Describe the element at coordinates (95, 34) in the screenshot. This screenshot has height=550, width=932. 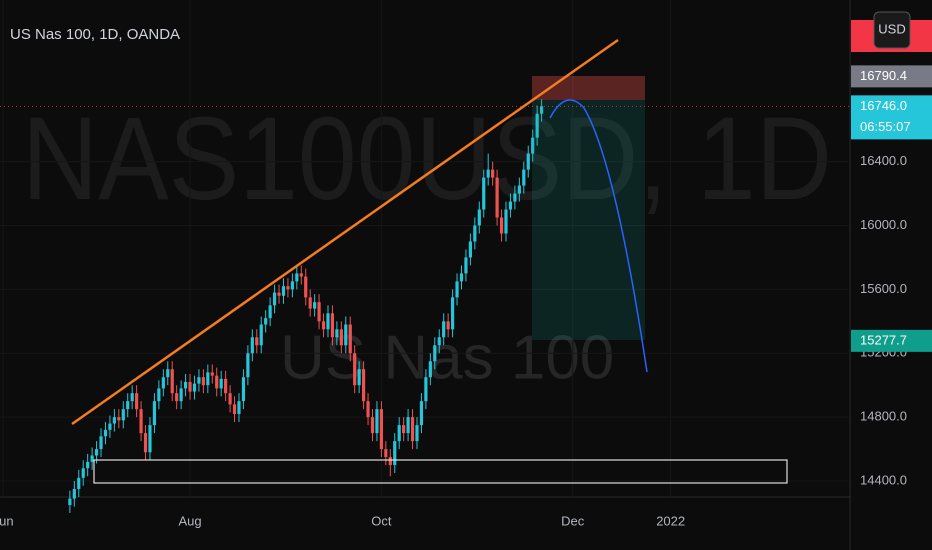
I see `chart-title: US Nas 100, 1D, OANDA` at that location.